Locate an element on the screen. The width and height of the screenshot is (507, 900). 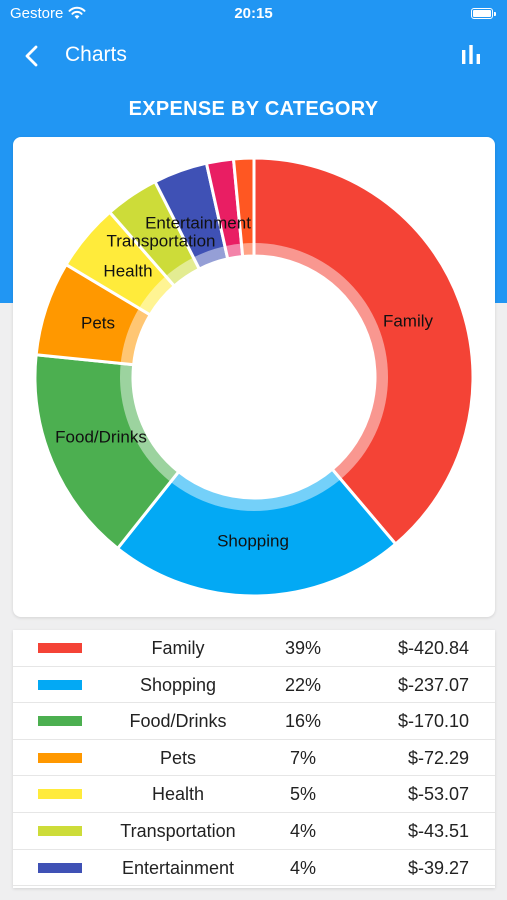
nav-title: Charts is located at coordinates (96, 54).